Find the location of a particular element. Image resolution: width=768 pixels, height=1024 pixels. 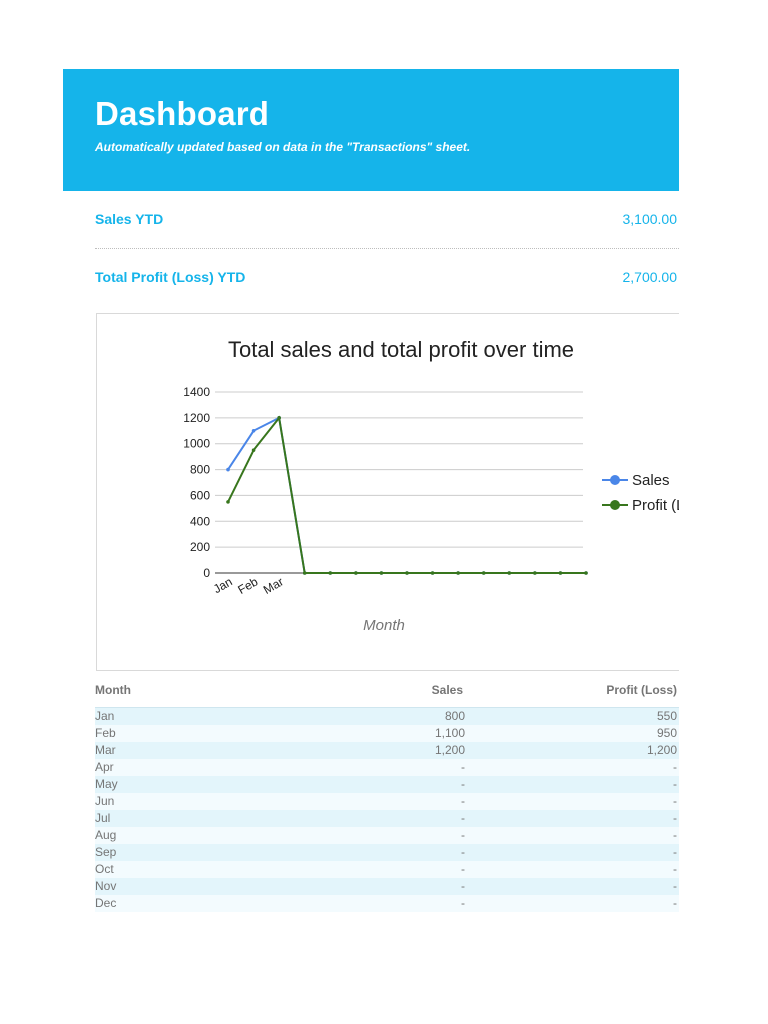

column-header-sales: Sales is located at coordinates (447, 690).